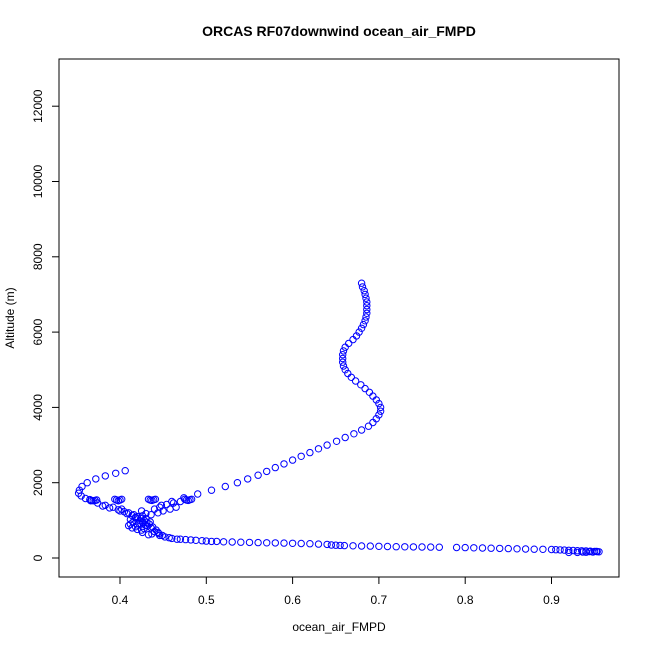  Describe the element at coordinates (10, 317) in the screenshot. I see `y-axis-label: Altitude (m)` at that location.